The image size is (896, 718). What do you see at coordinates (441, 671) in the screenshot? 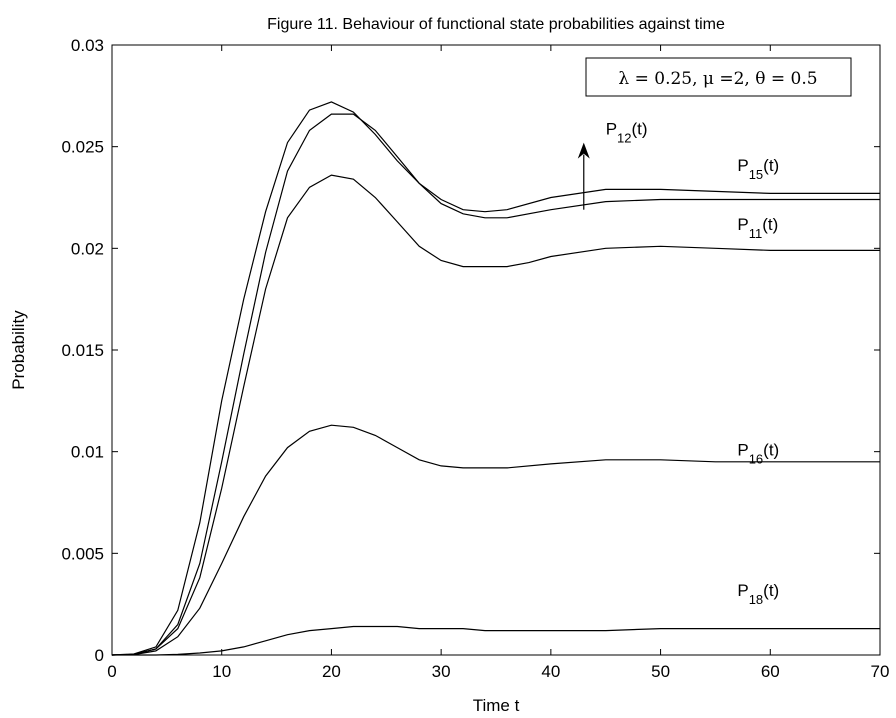
I see `x-tick-label: 30` at bounding box center [441, 671].